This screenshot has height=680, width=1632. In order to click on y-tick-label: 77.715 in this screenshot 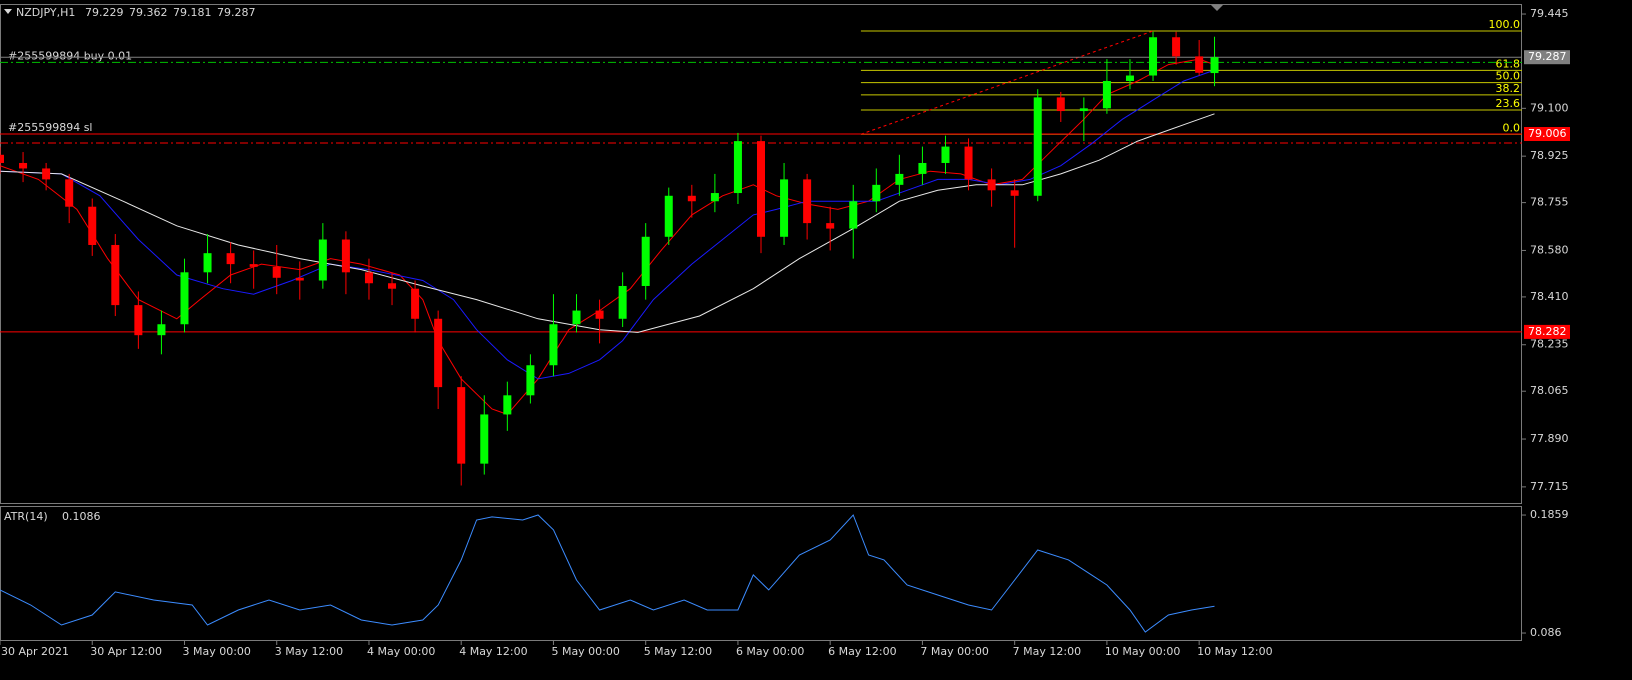, I will do `click(1549, 486)`.